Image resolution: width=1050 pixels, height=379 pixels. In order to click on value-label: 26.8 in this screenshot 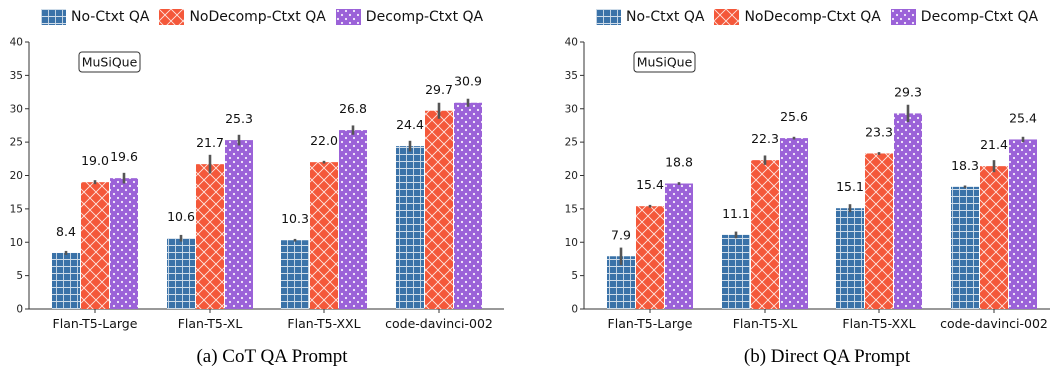, I will do `click(353, 108)`.